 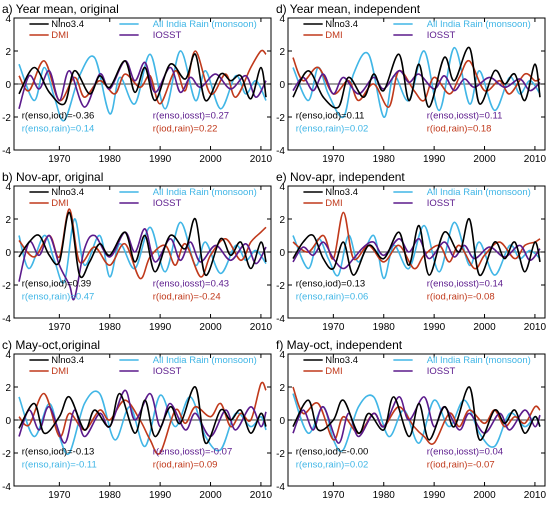 What do you see at coordinates (192, 451) in the screenshot?
I see `correlation-annotation: r(enso,iosst)=-0.07` at bounding box center [192, 451].